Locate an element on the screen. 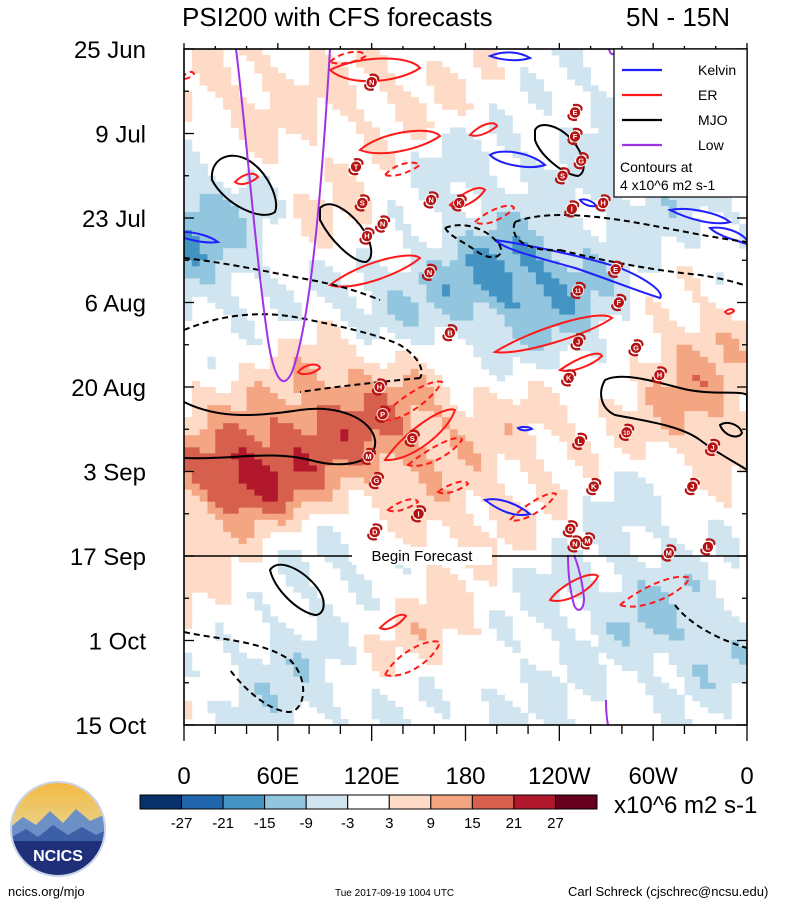  storm-label: D is located at coordinates (375, 532).